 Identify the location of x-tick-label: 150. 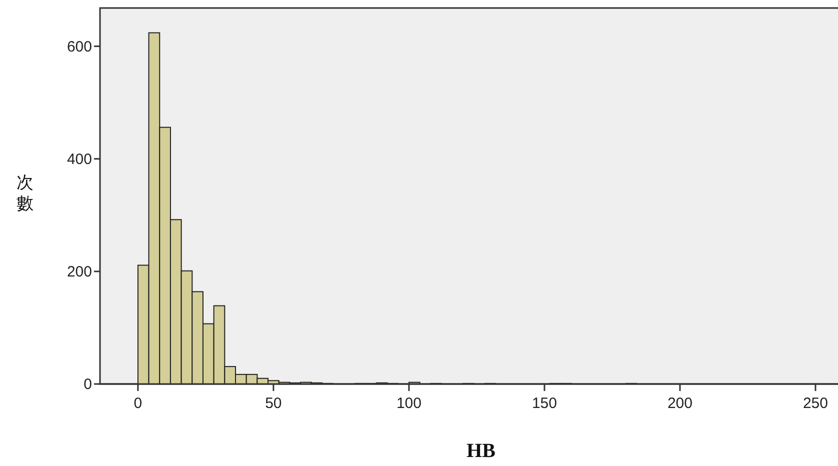
(544, 403).